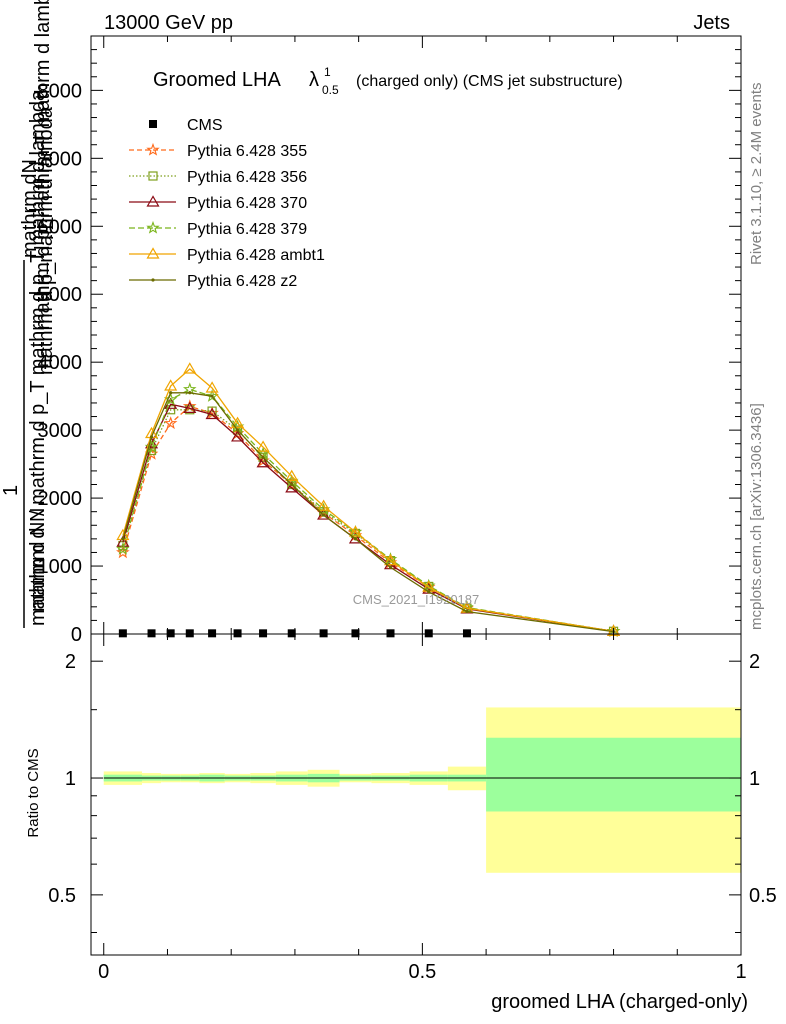  What do you see at coordinates (60, 159) in the screenshot?
I see `y-tick-label: 7000` at bounding box center [60, 159].